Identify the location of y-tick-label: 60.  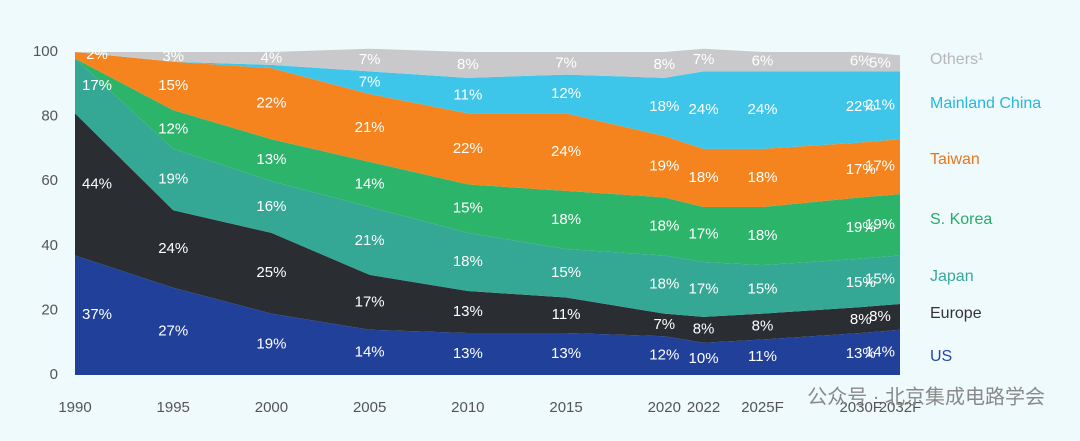
(49, 180).